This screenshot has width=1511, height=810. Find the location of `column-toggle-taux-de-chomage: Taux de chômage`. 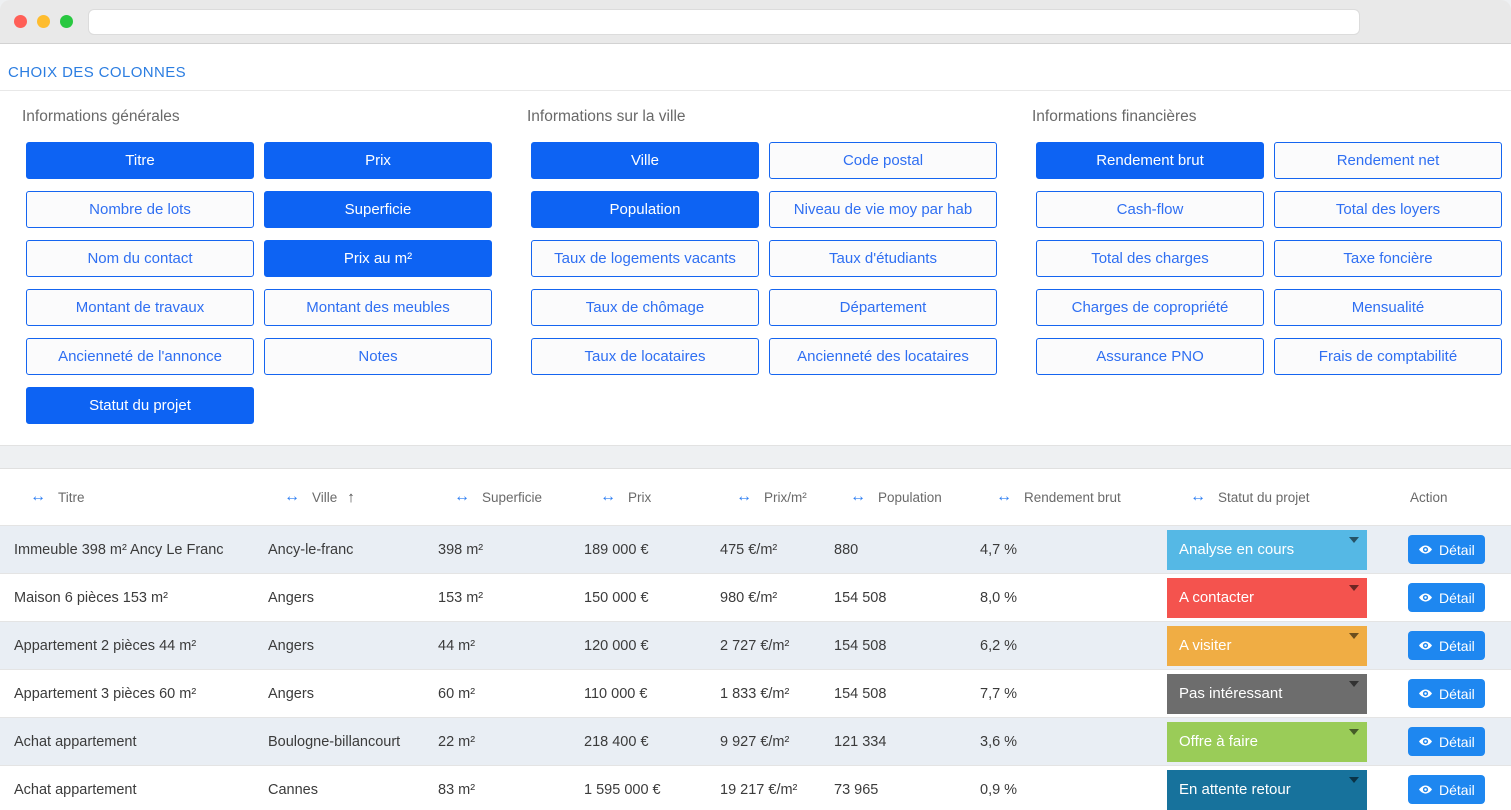

column-toggle-taux-de-chomage: Taux de chômage is located at coordinates (645, 307).